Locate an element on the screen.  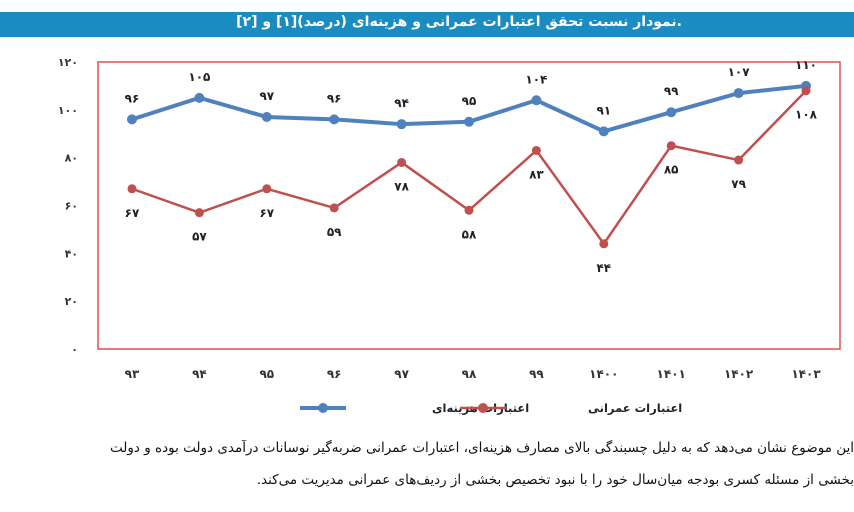
data-label: ۱۱۰ is located at coordinates (806, 65).